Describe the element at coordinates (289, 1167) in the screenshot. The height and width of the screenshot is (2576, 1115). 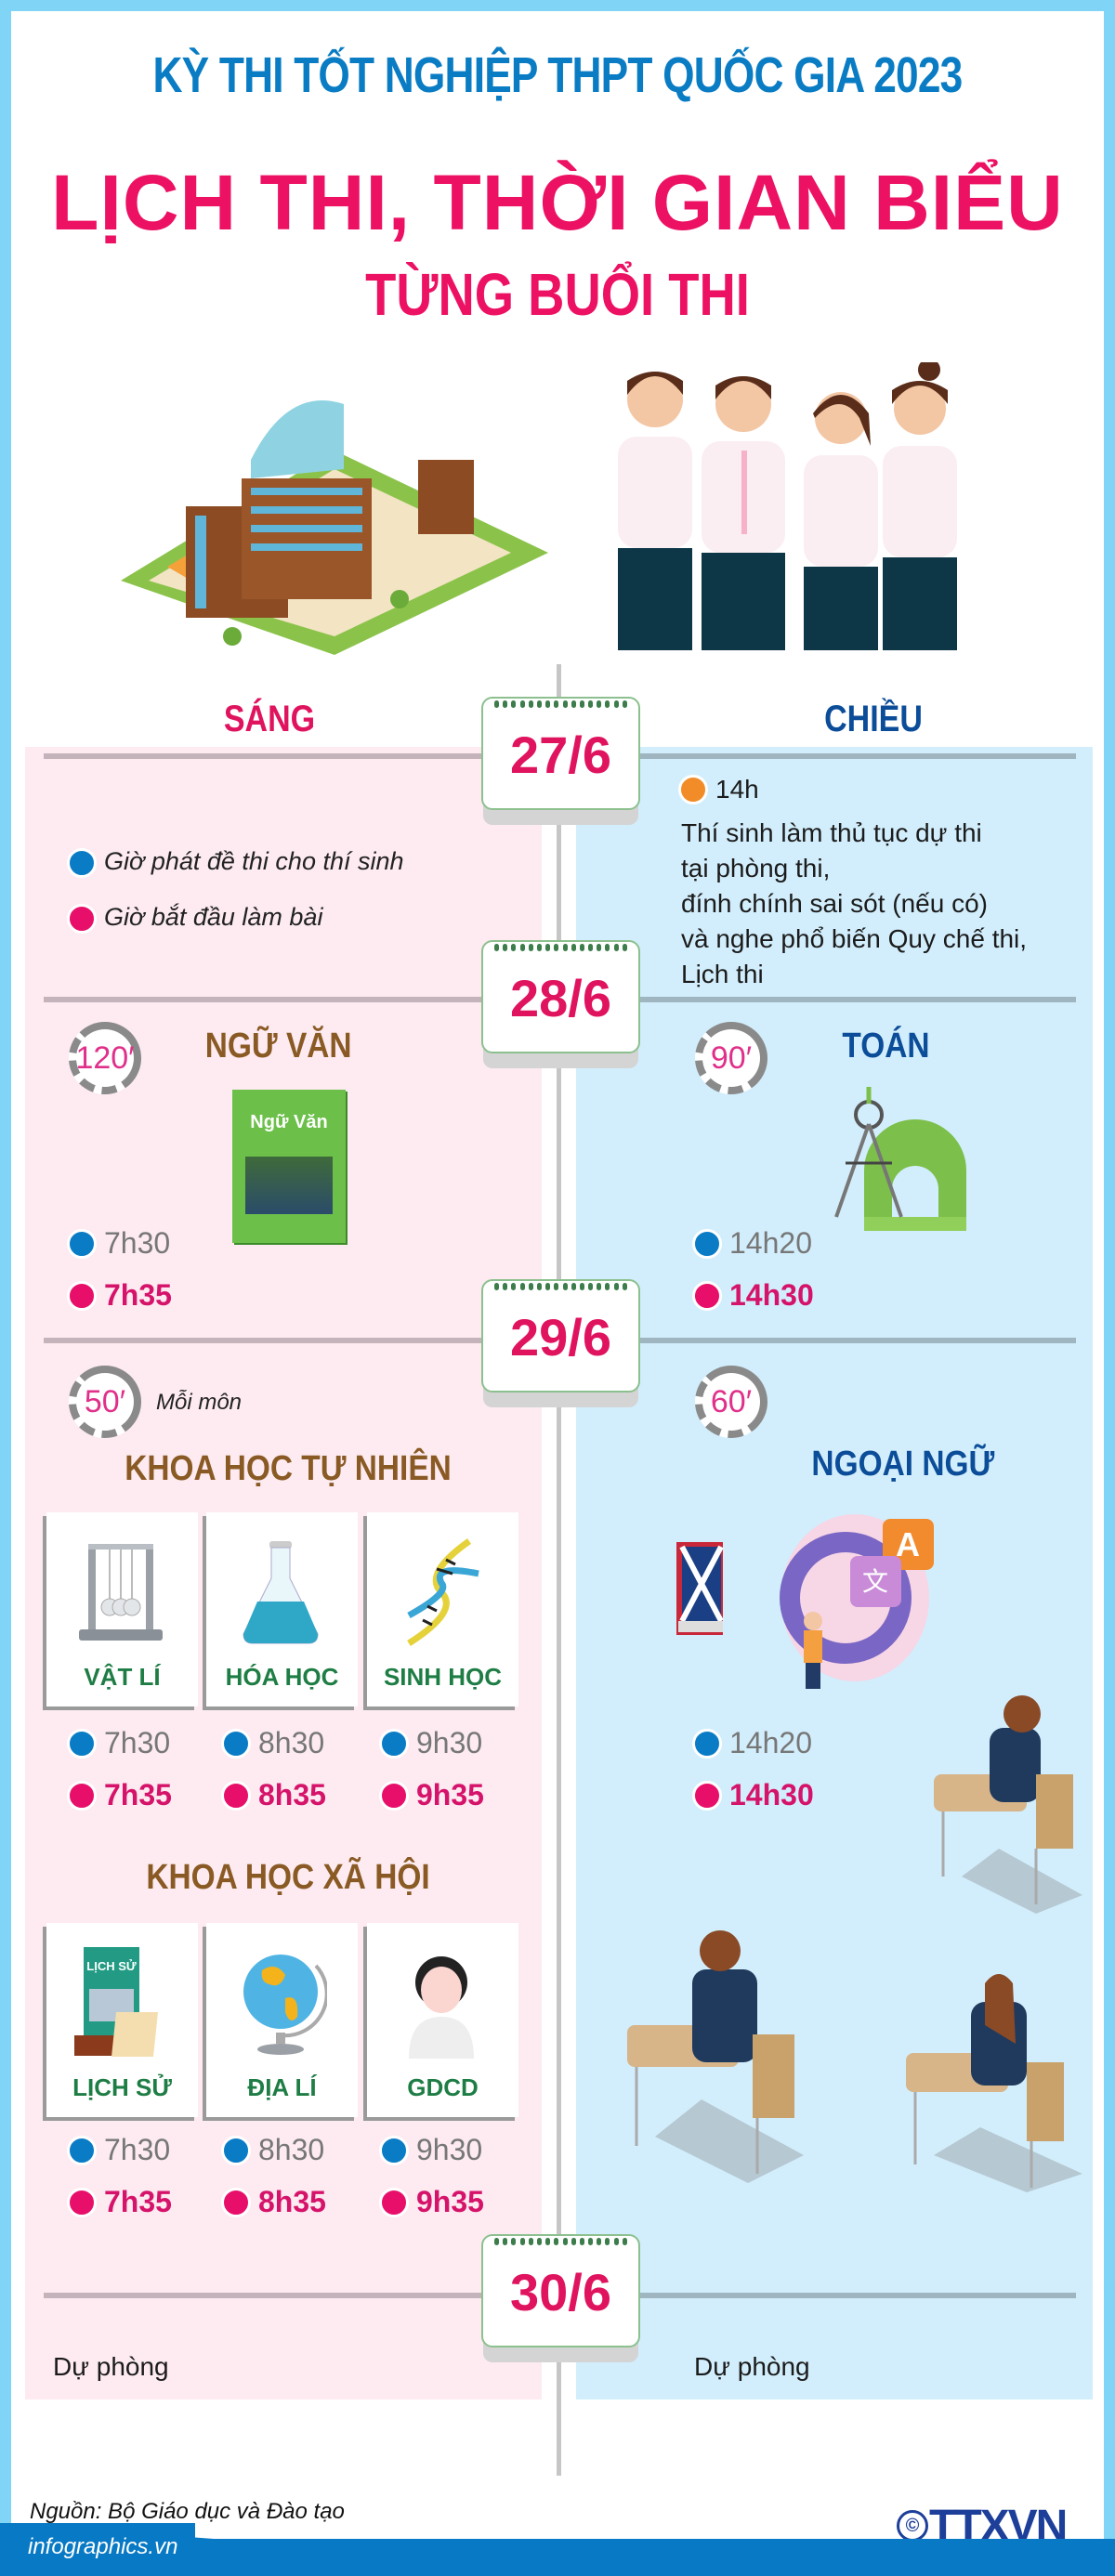
I see `ngu-van-book-icon: Ngữ Văn` at that location.